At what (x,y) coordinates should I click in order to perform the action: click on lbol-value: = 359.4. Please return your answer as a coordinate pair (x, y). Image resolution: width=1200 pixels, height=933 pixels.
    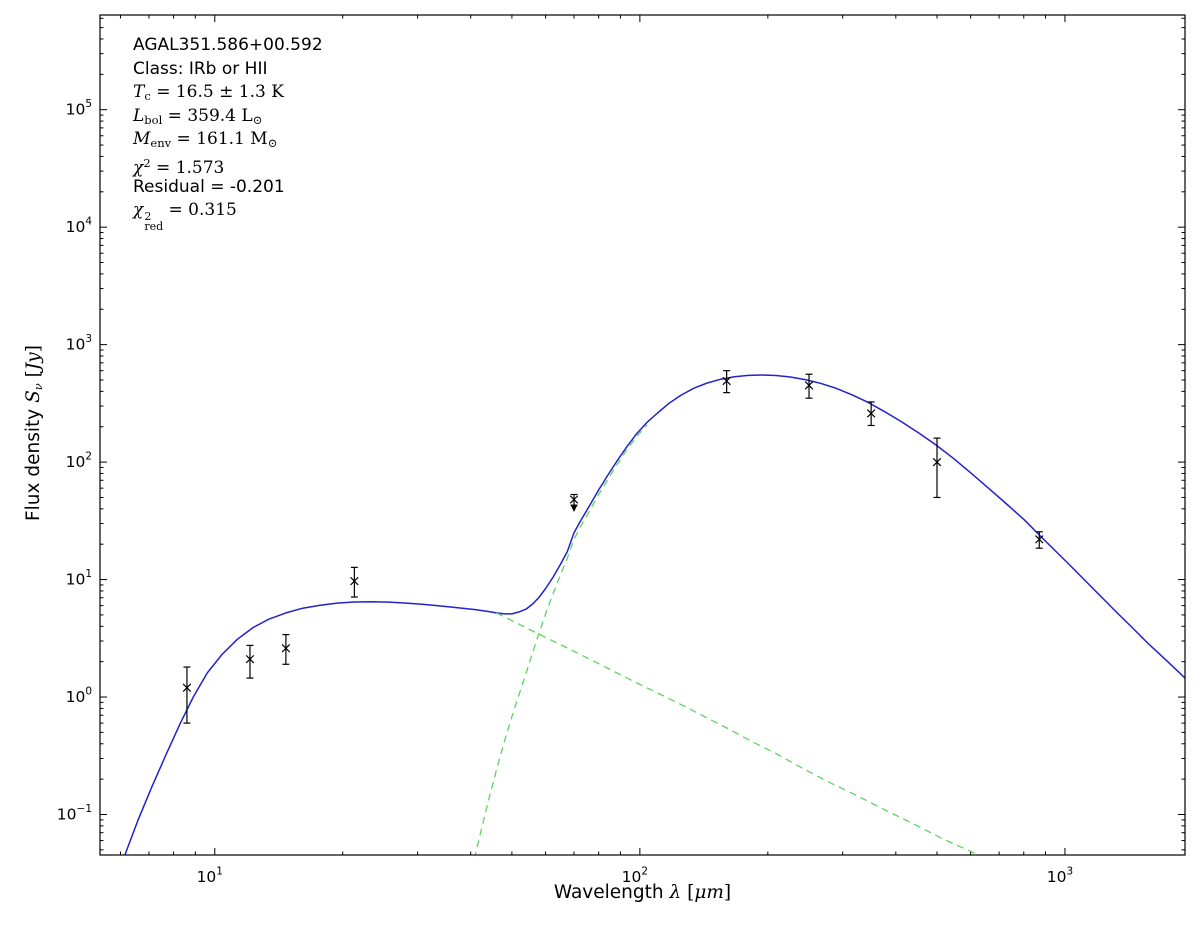
    Looking at the image, I should click on (202, 115).